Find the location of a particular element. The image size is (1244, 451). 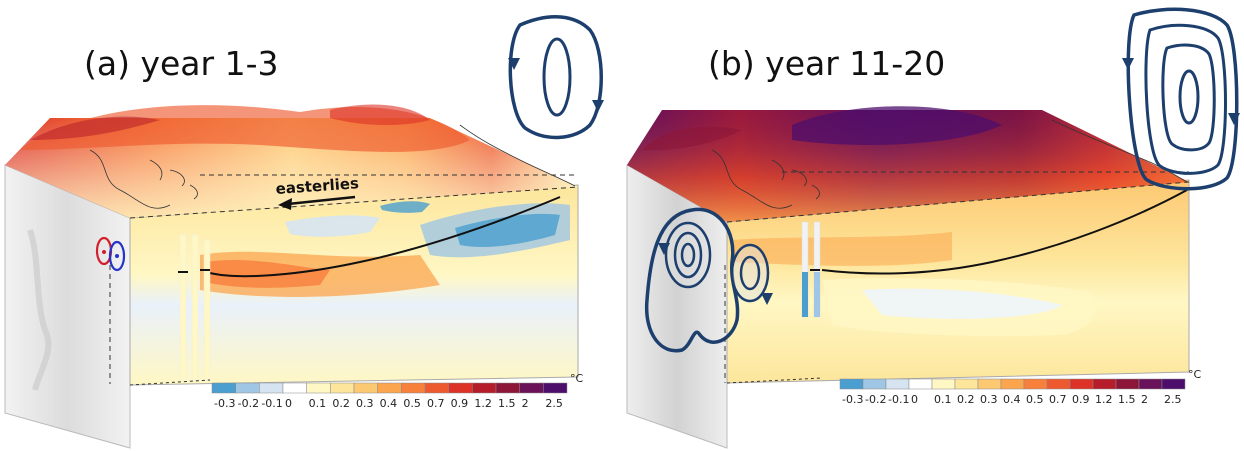

warm-subsurface-anomaly is located at coordinates (842, 249).